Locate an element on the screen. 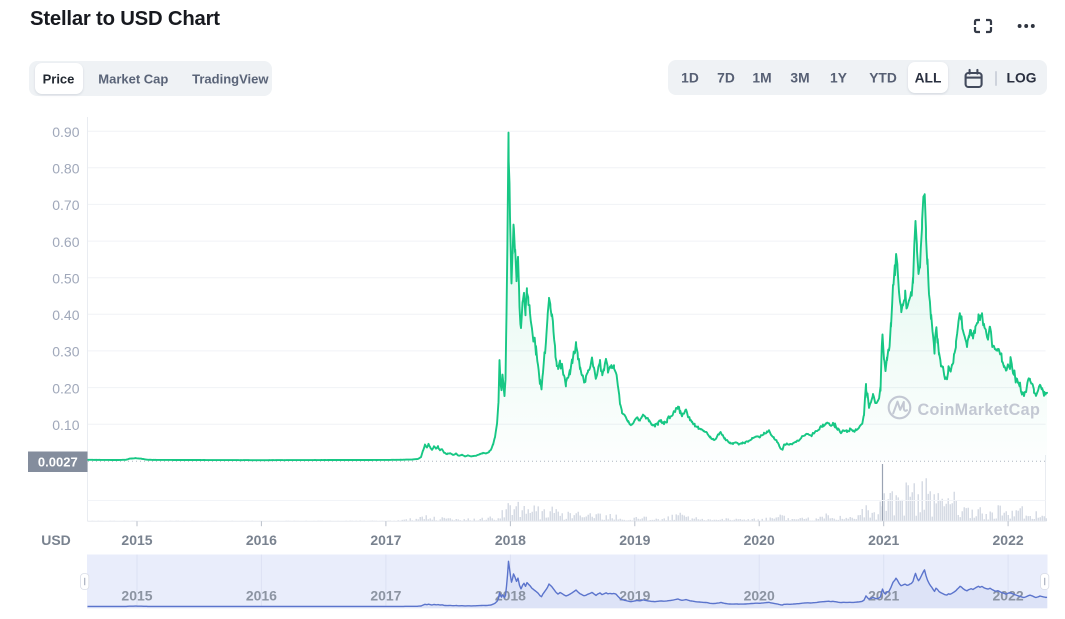 The height and width of the screenshot is (619, 1065). svg-text: USD is located at coordinates (56, 540).